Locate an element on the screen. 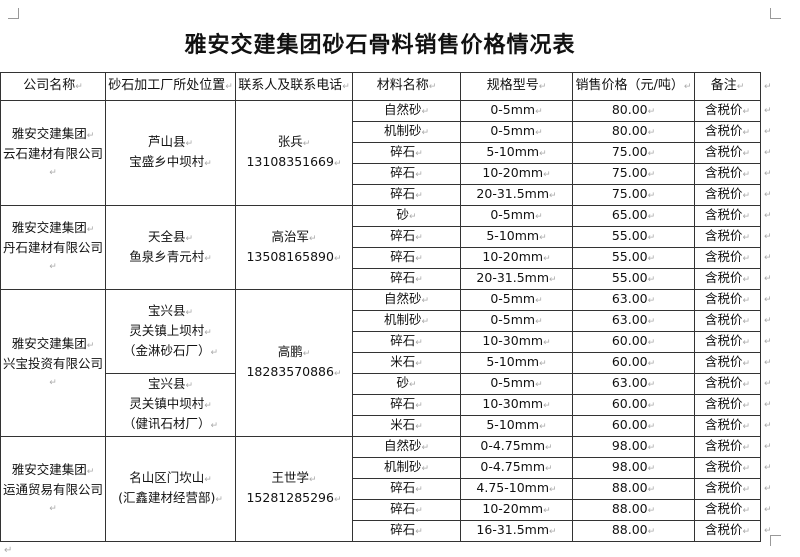 The height and width of the screenshot is (557, 800). price-cell: 88.00 is located at coordinates (633, 531).